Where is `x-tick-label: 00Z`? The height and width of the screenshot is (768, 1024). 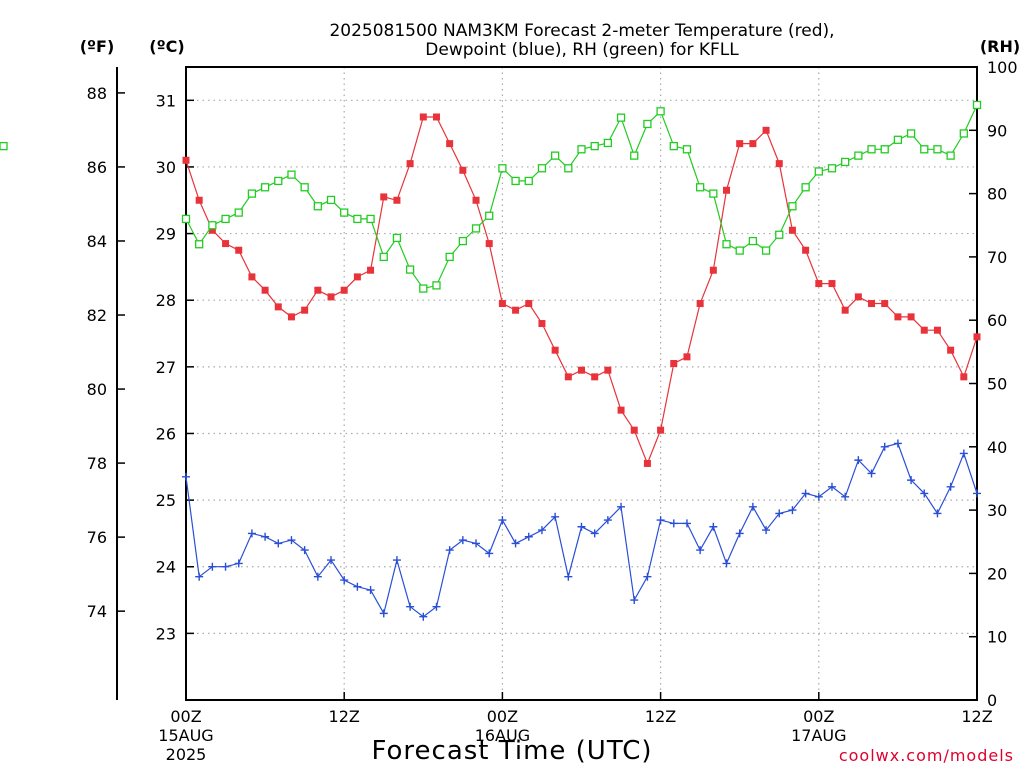 x-tick-label: 00Z is located at coordinates (818, 716).